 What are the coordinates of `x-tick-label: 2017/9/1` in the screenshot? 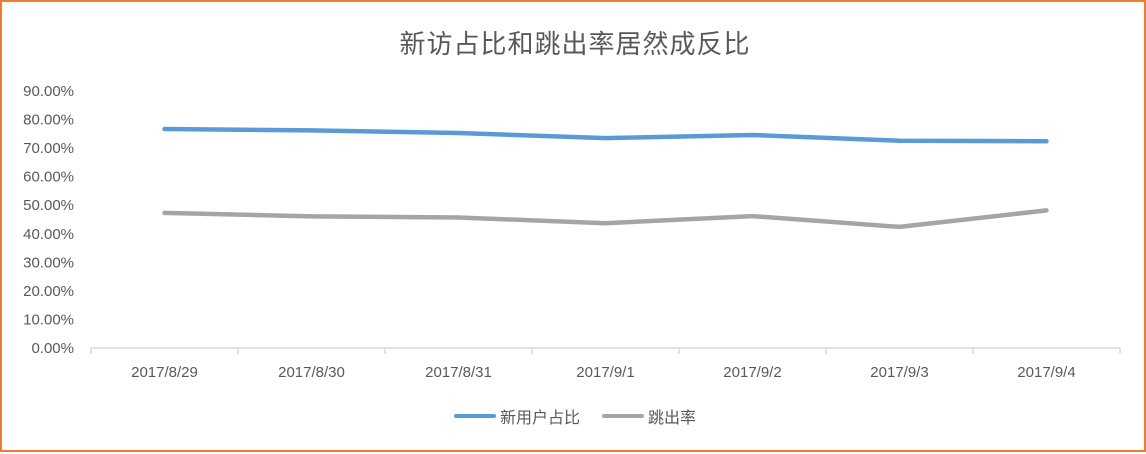 It's located at (605, 372).